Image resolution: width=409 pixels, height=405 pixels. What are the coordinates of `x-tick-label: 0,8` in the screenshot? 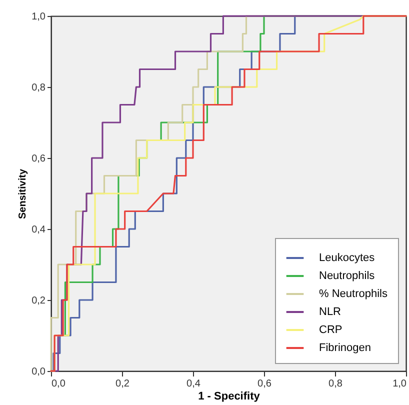 It's located at (335, 384).